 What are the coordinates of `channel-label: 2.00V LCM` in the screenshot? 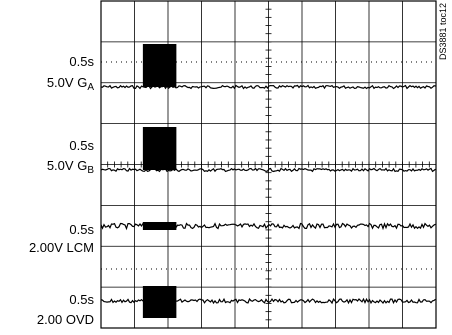 It's located at (61, 247).